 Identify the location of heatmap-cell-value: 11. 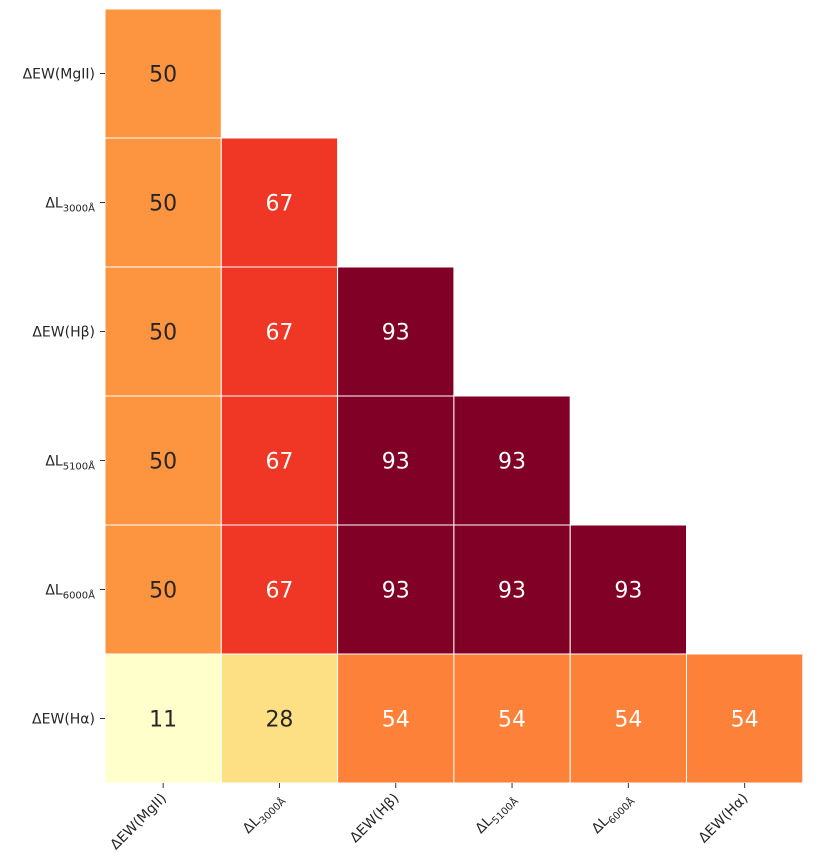
(163, 720).